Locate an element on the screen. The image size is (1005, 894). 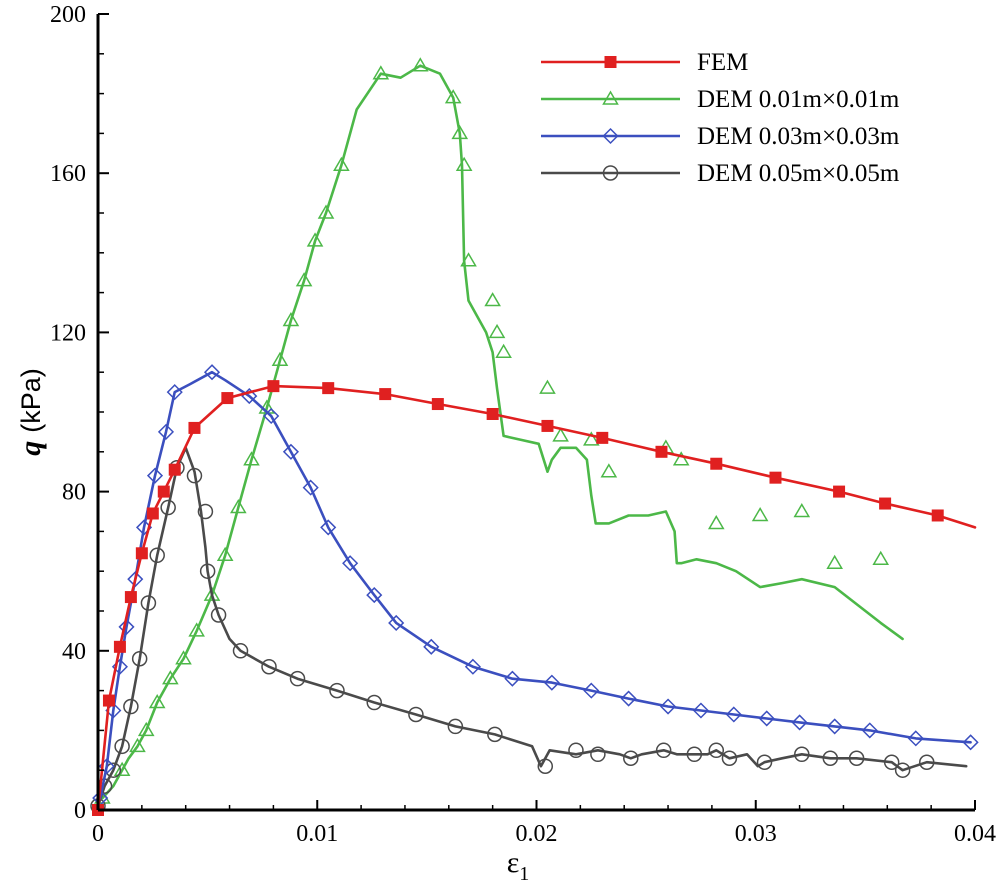
legend-entry: DEM 0.01m×0.01m is located at coordinates (720, 99).